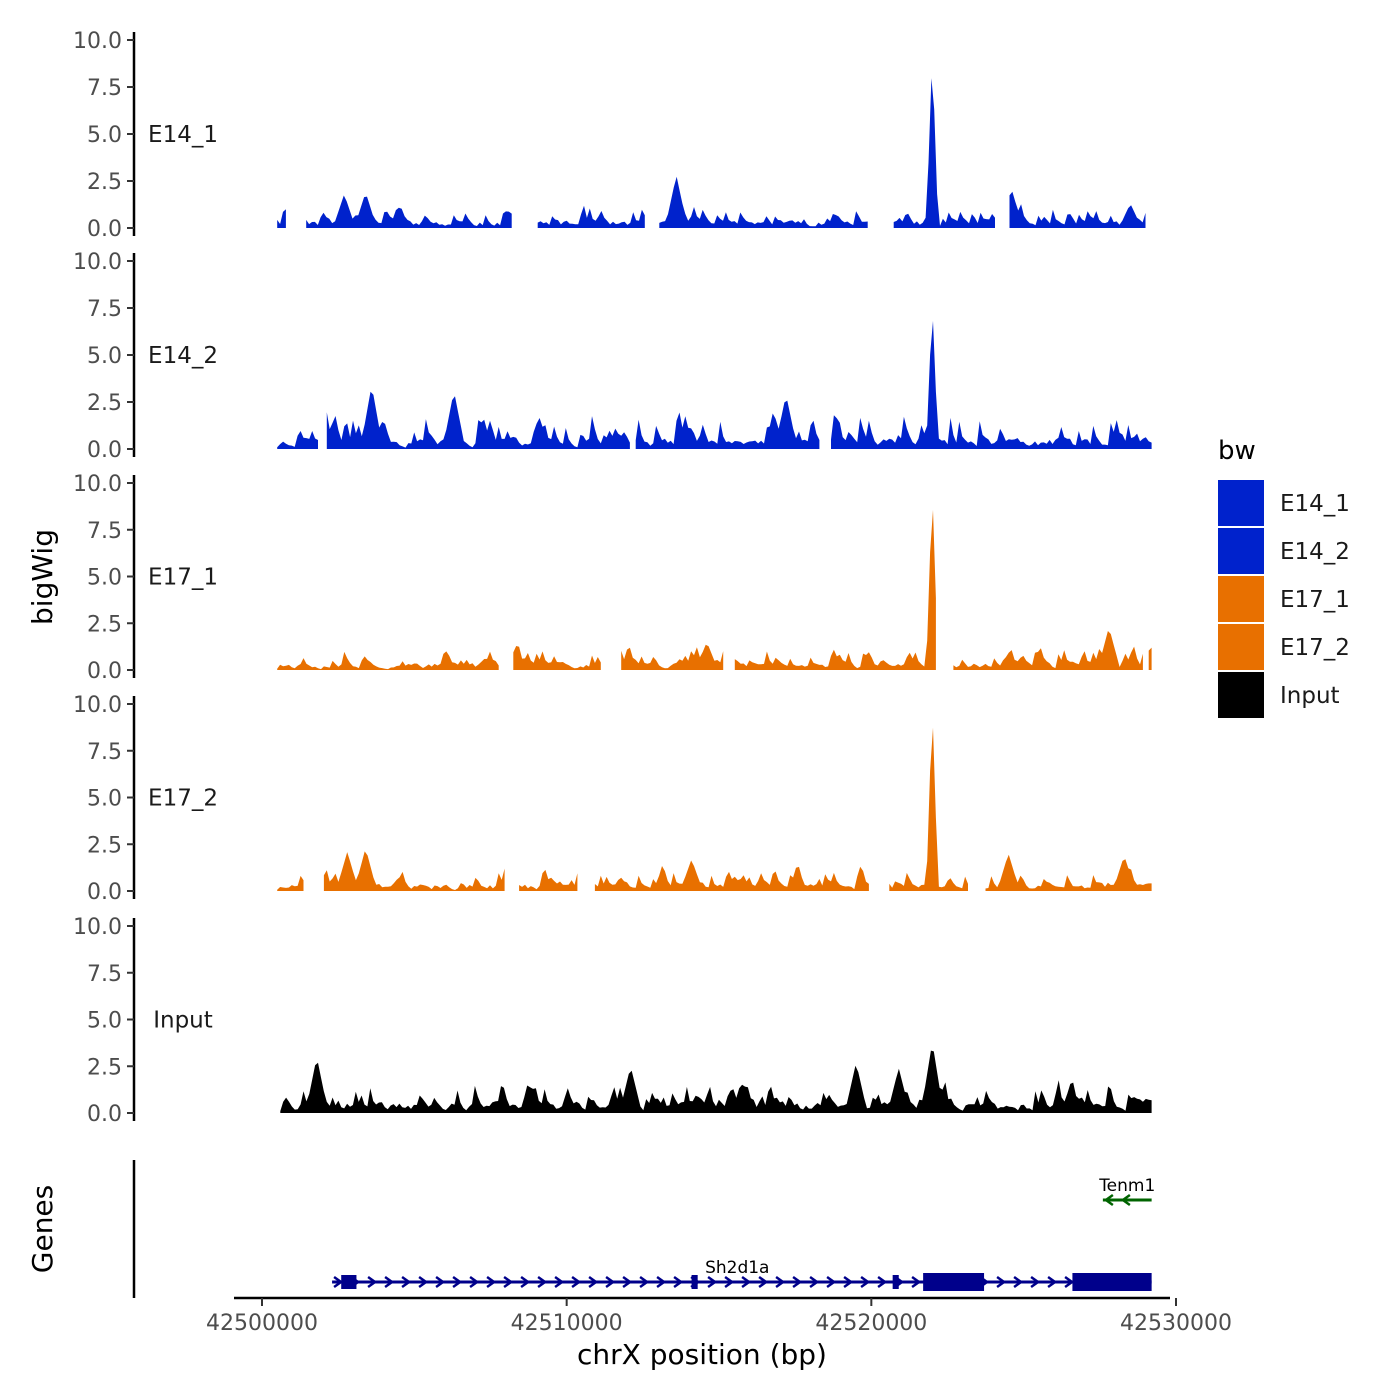 This screenshot has height=1400, width=1400. What do you see at coordinates (183, 356) in the screenshot?
I see `track-label-e14_2: E14_2` at bounding box center [183, 356].